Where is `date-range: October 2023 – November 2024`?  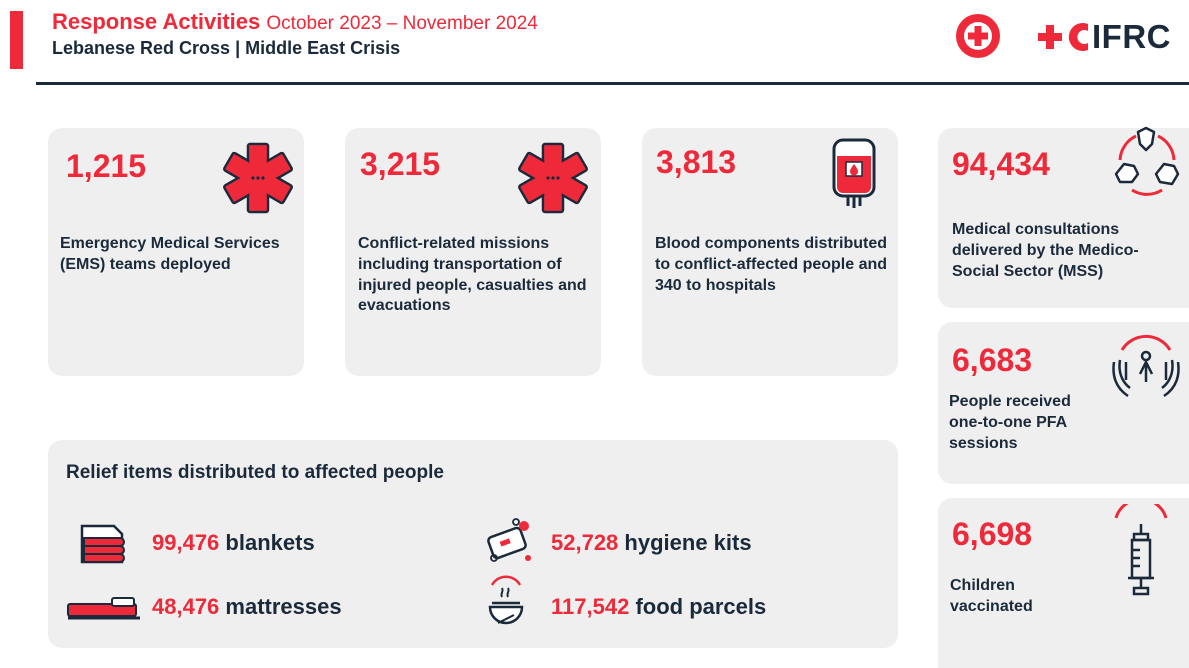 date-range: October 2023 – November 2024 is located at coordinates (402, 23).